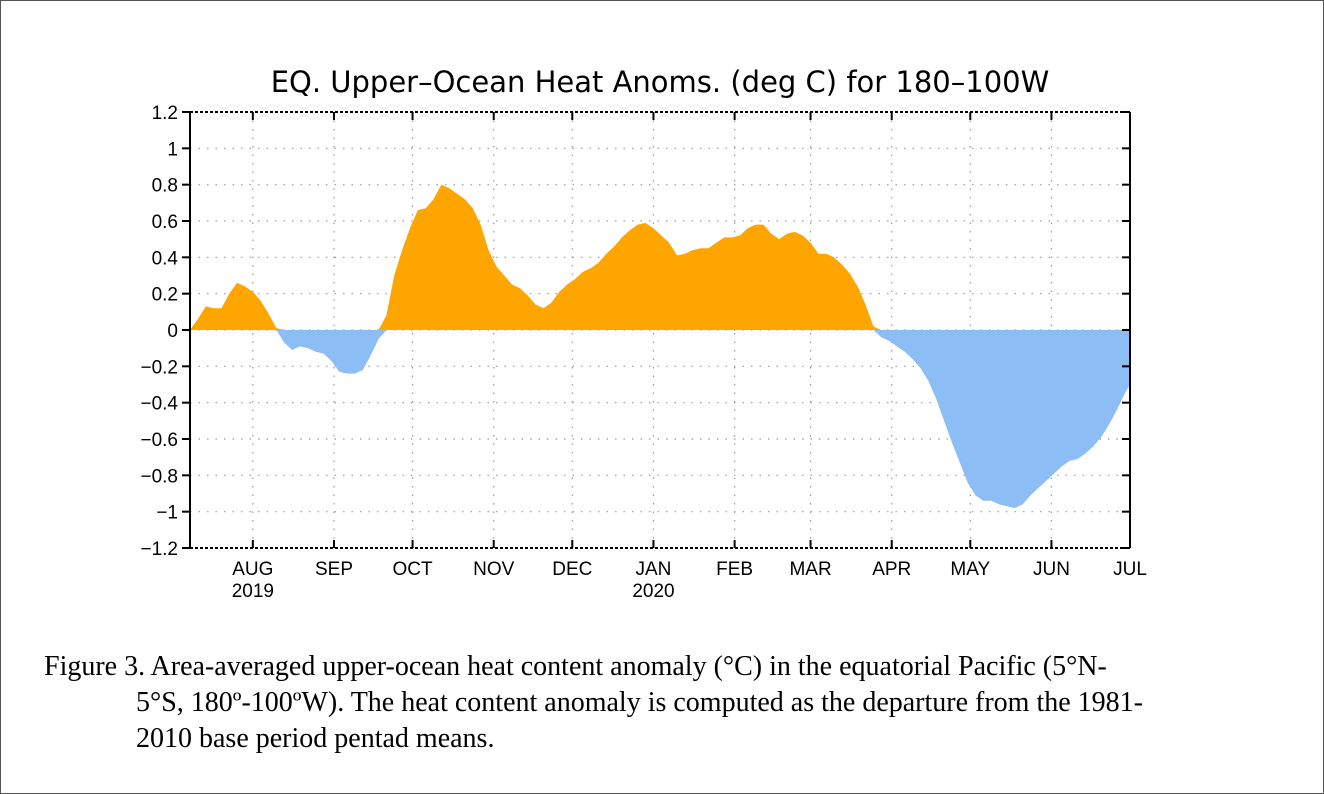  I want to click on y-tick-label: 1.2, so click(165, 113).